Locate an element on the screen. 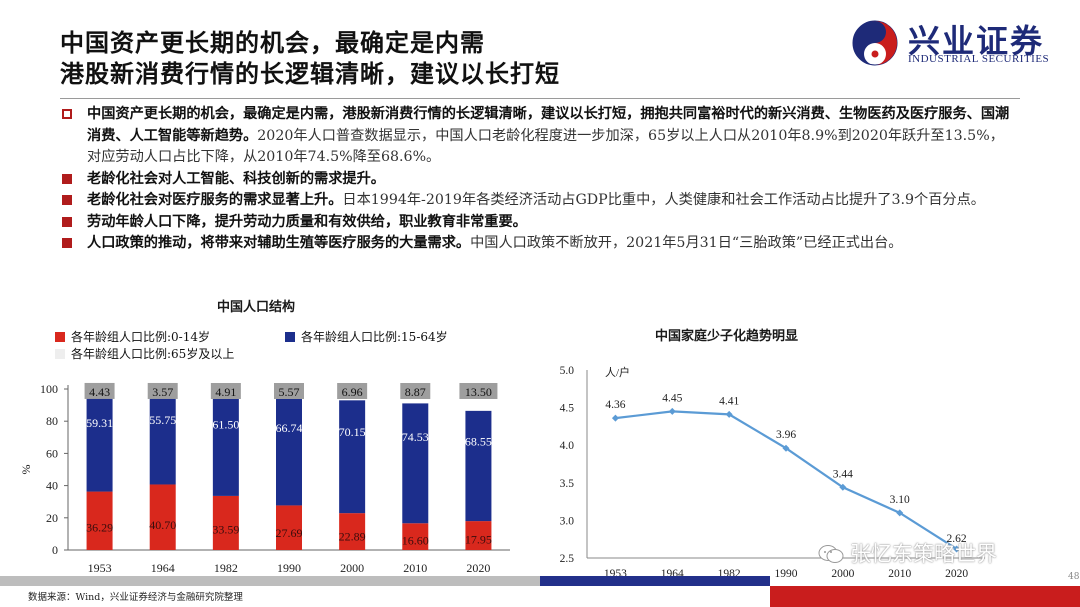 The image size is (1080, 607). data-label: 3.10 is located at coordinates (900, 500).